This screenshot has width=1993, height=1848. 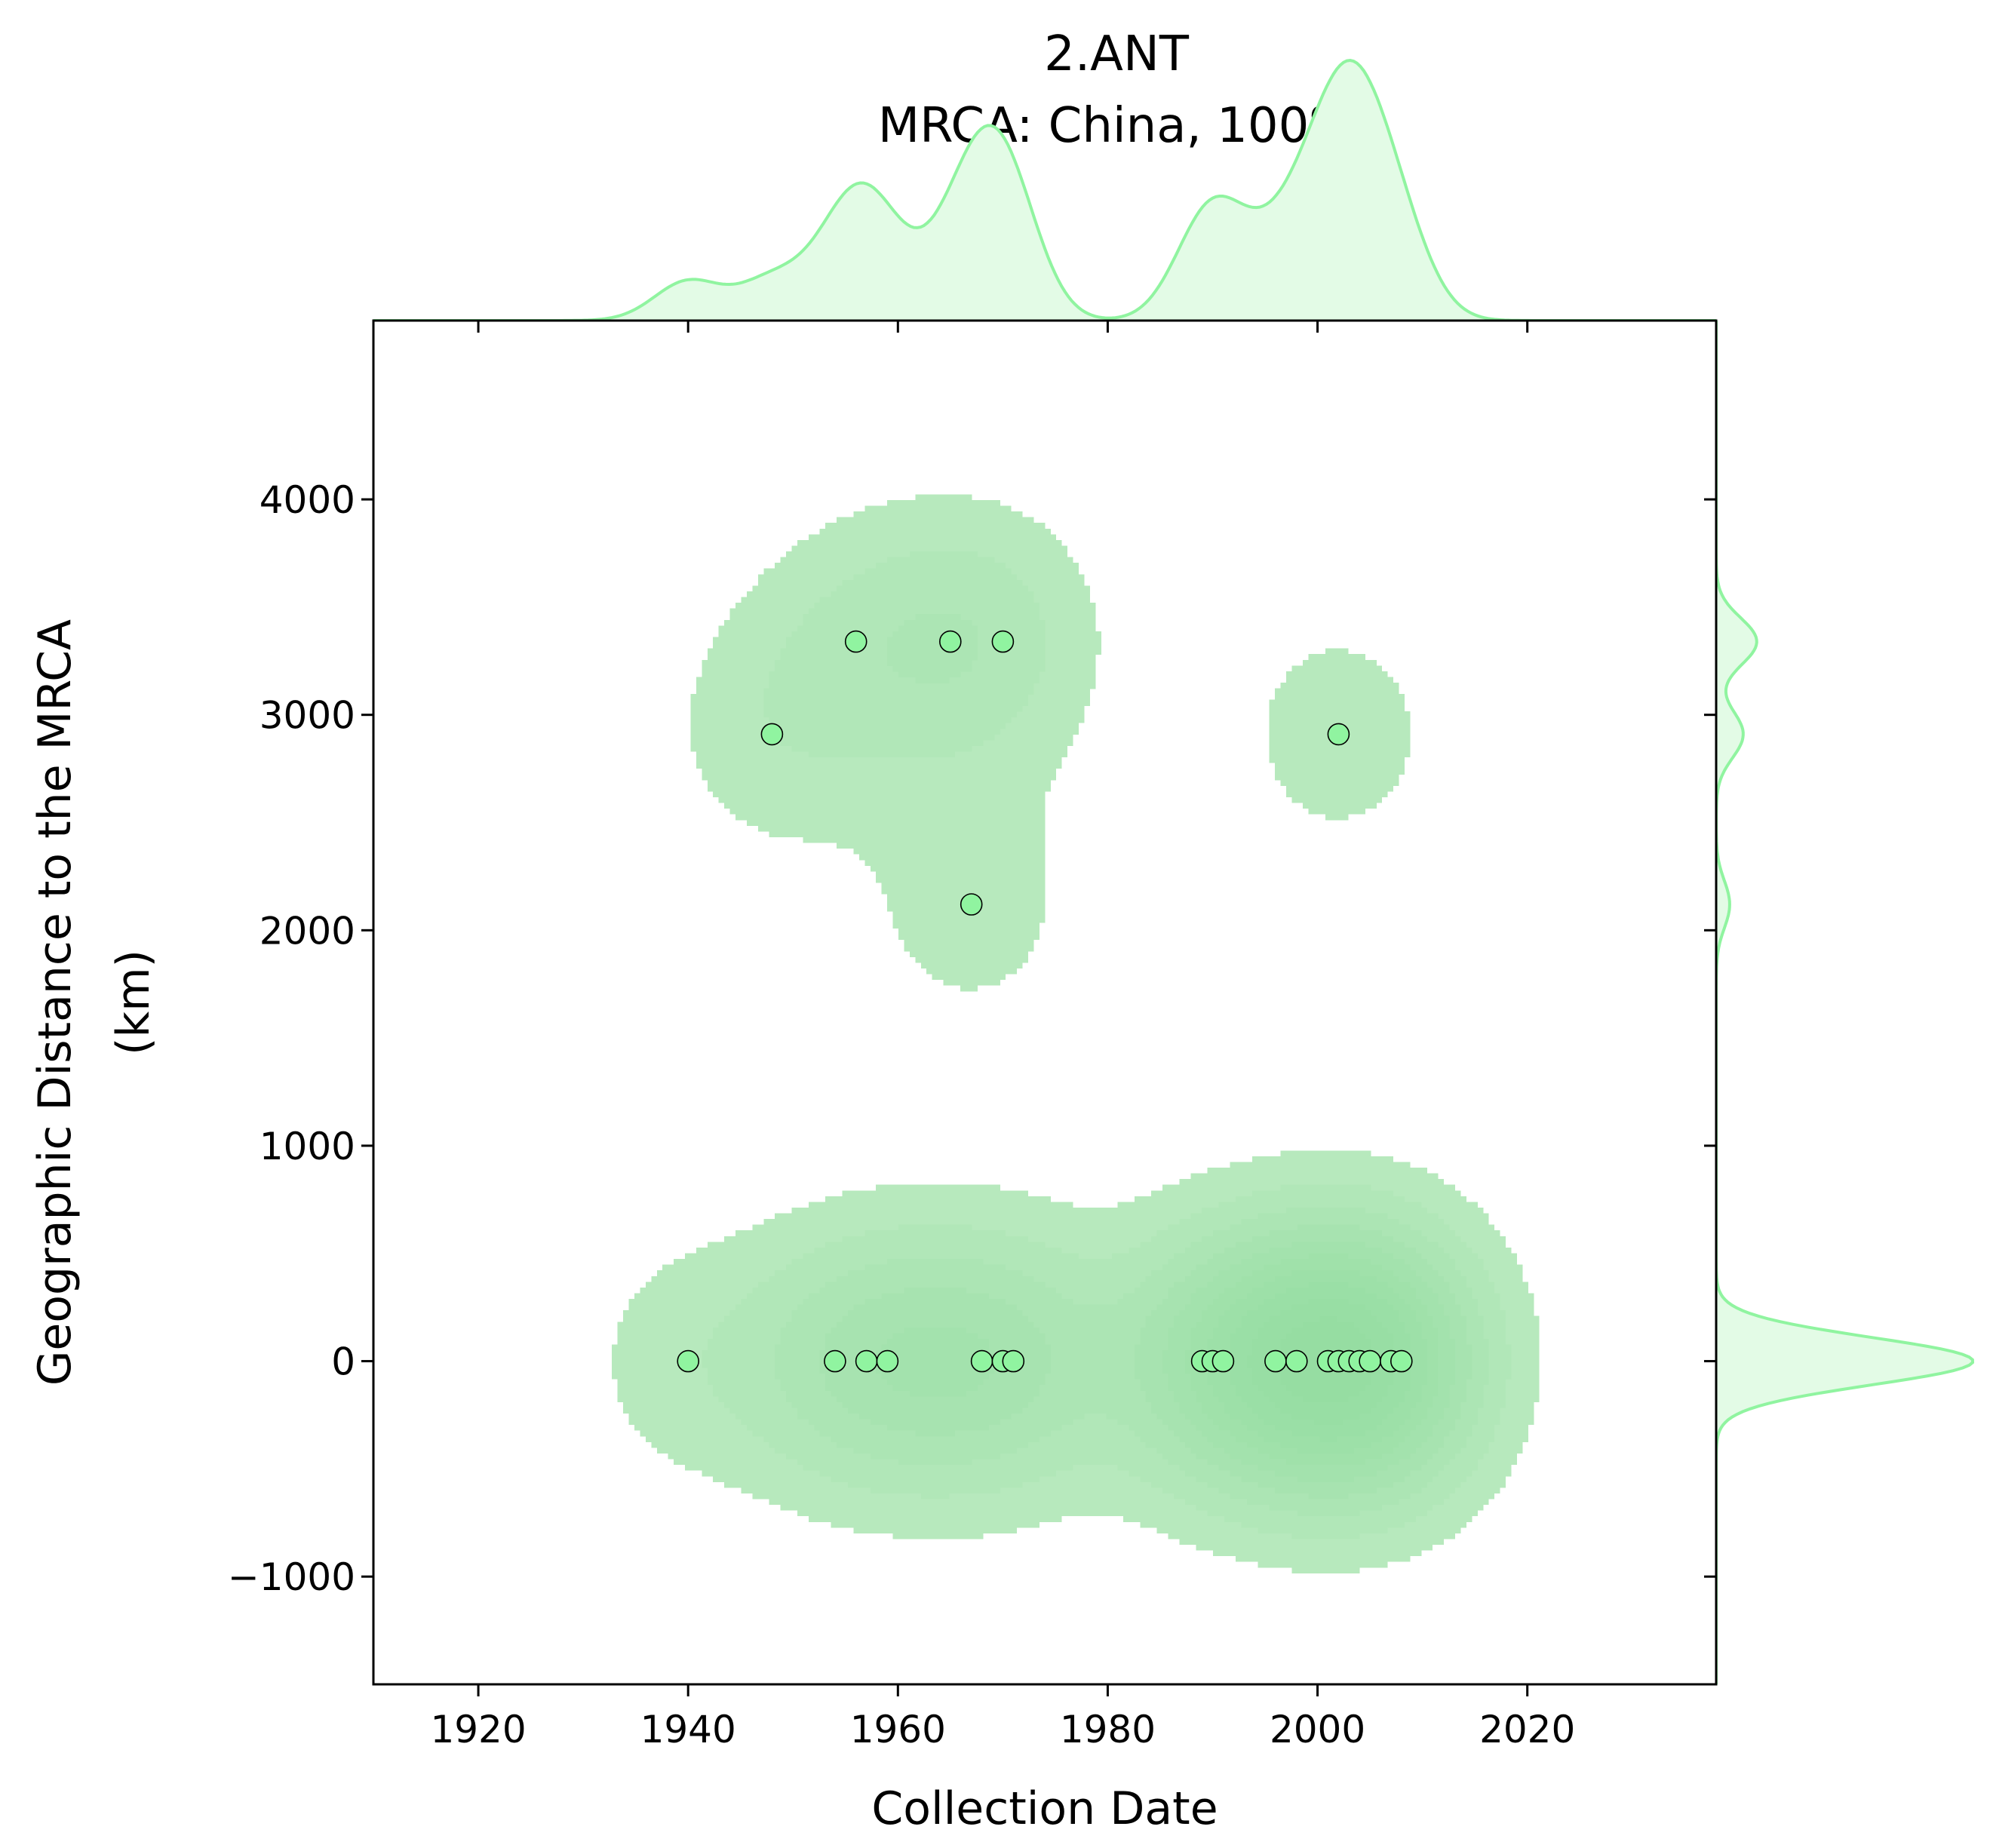 I want to click on scatter-points, so click(x=1045, y=1001).